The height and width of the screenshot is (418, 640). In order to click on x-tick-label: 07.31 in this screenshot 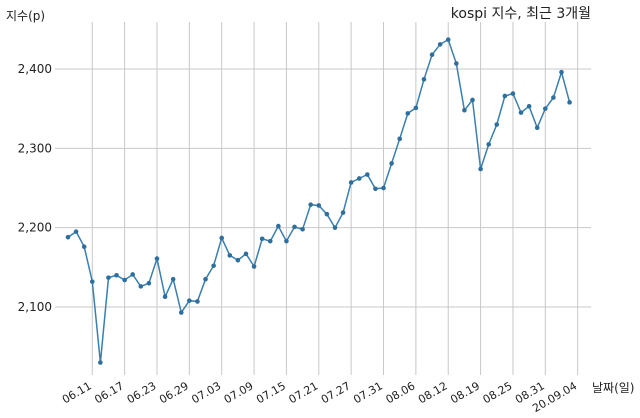, I will do `click(368, 392)`.